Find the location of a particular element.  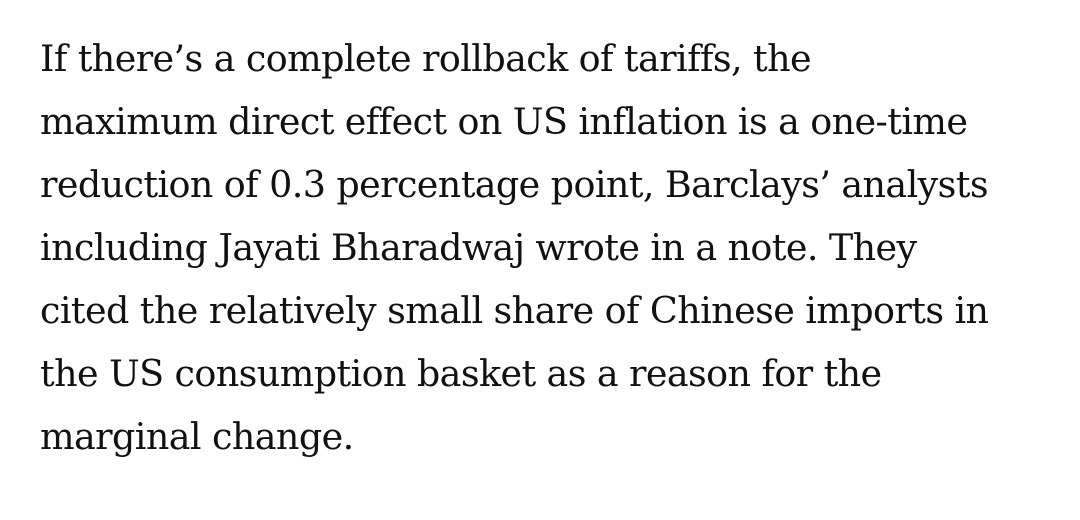

paragraph-line: marginal change. is located at coordinates (197, 436).